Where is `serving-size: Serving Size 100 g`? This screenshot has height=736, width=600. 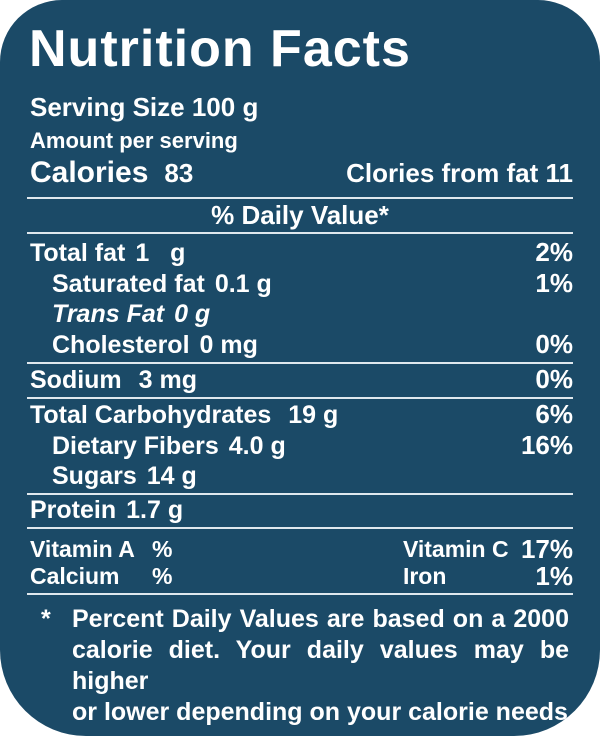
serving-size: Serving Size 100 g is located at coordinates (144, 107).